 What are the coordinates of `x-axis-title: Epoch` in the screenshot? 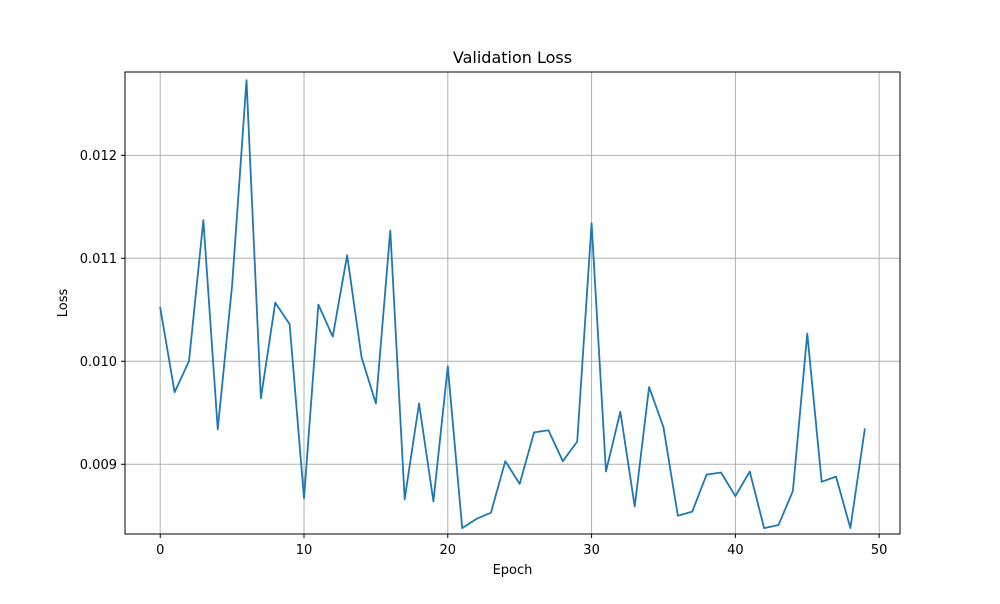 It's located at (513, 570).